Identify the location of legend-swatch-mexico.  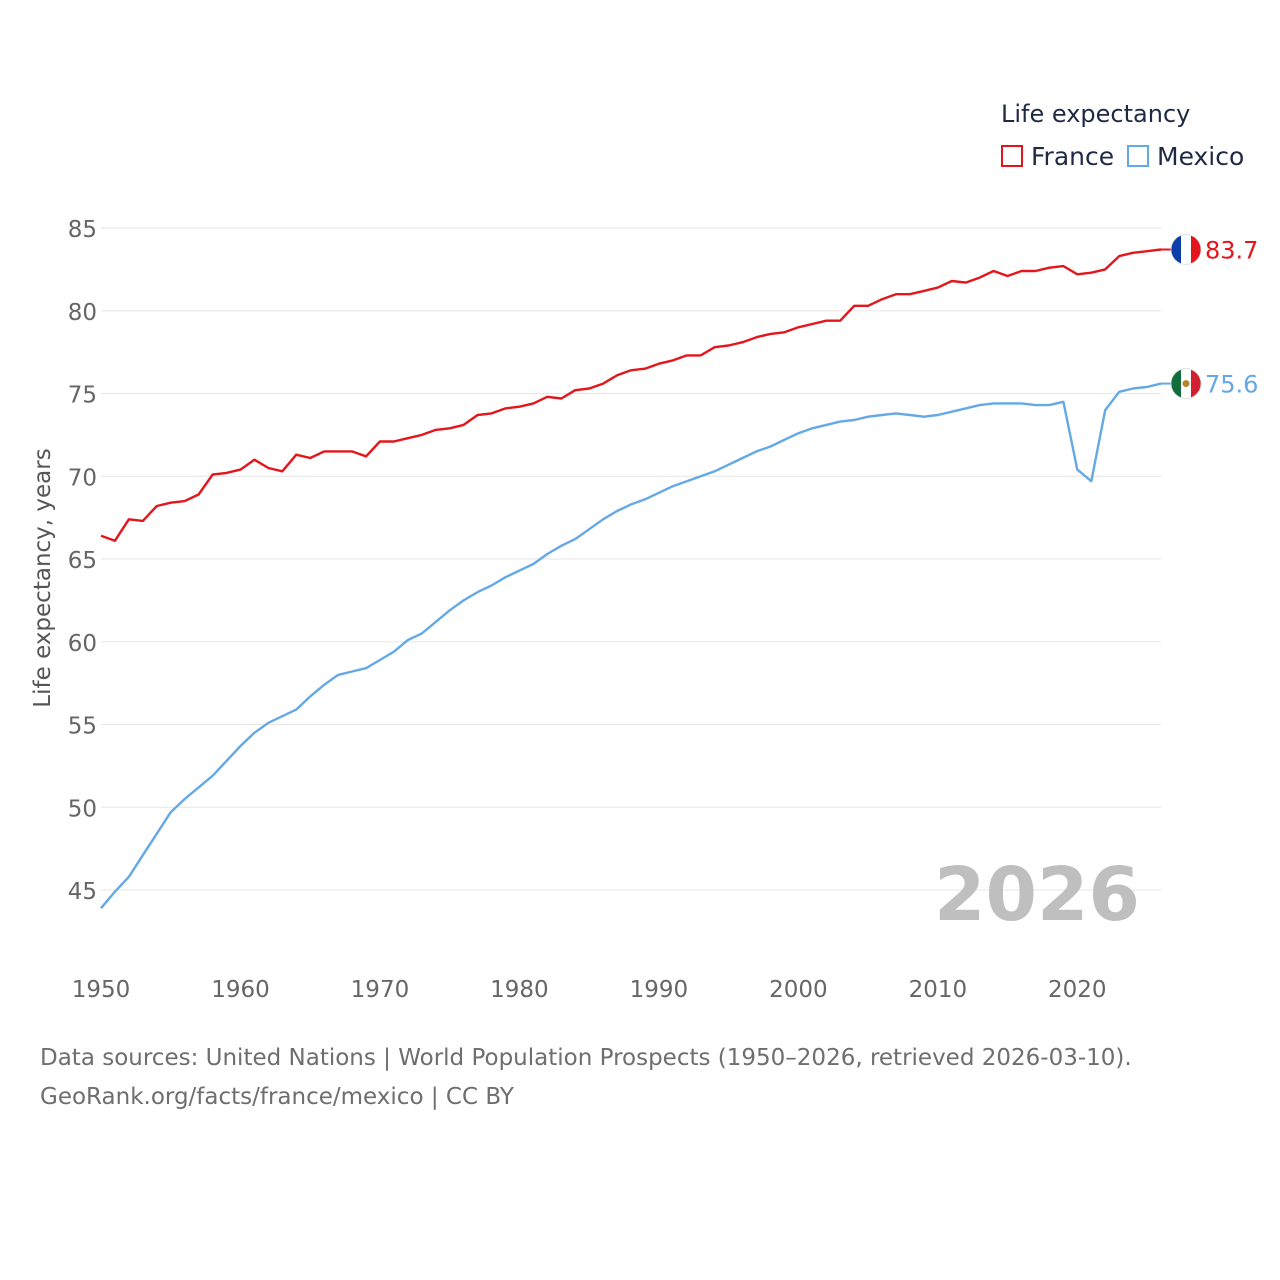
(1138, 156).